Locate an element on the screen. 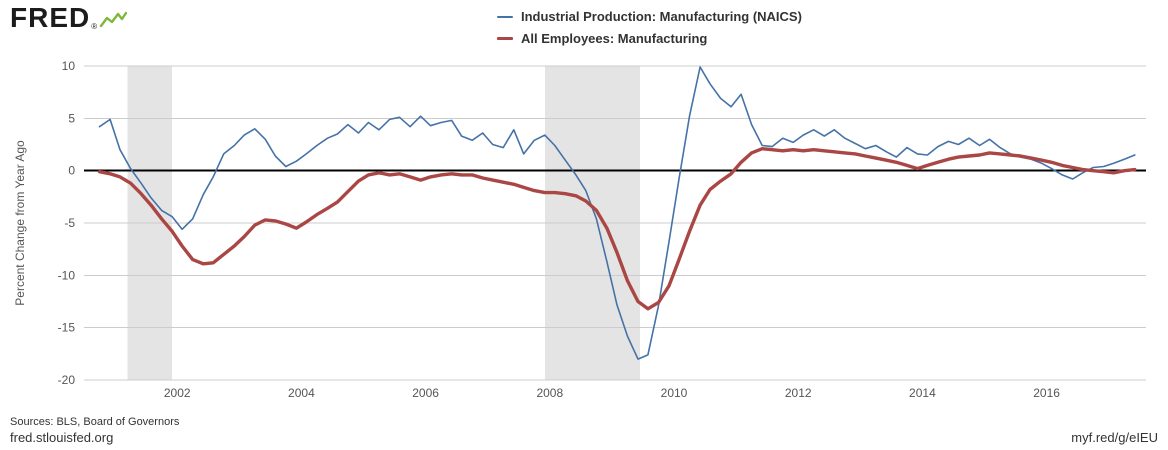 The width and height of the screenshot is (1168, 450). x-tick-label: 2002 is located at coordinates (177, 393).